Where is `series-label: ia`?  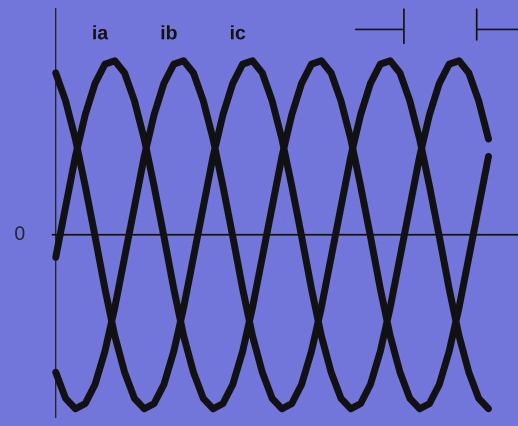 series-label: ia is located at coordinates (100, 32).